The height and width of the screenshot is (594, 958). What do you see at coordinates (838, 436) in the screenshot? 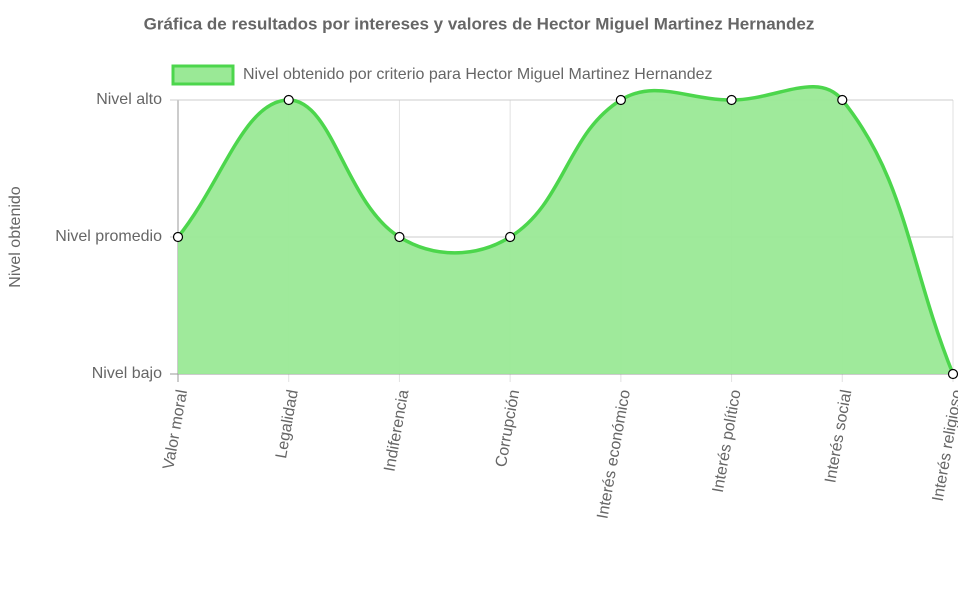
I see `x-tick-label: Interés social` at bounding box center [838, 436].